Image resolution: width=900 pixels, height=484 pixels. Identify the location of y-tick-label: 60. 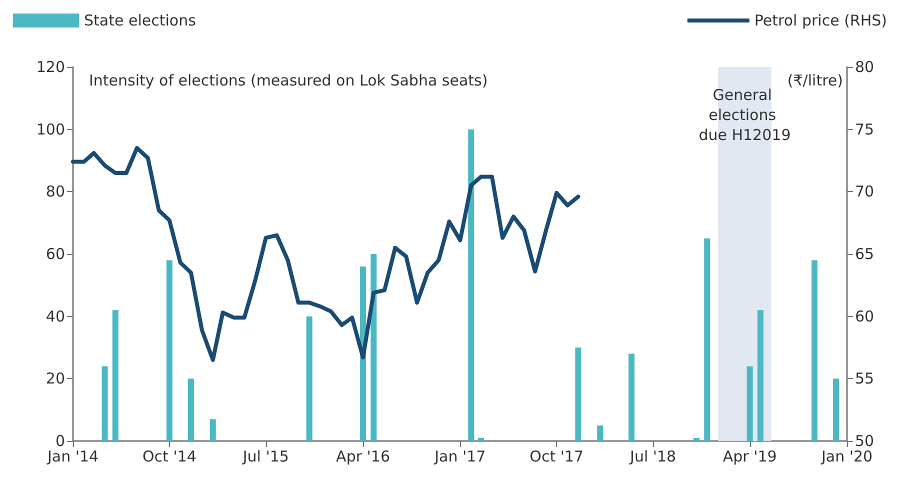
(55, 254).